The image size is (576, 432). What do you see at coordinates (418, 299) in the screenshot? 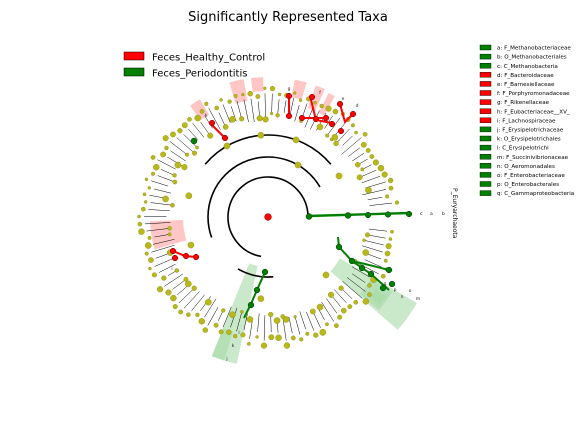
I see `sector-letter: m` at bounding box center [418, 299].